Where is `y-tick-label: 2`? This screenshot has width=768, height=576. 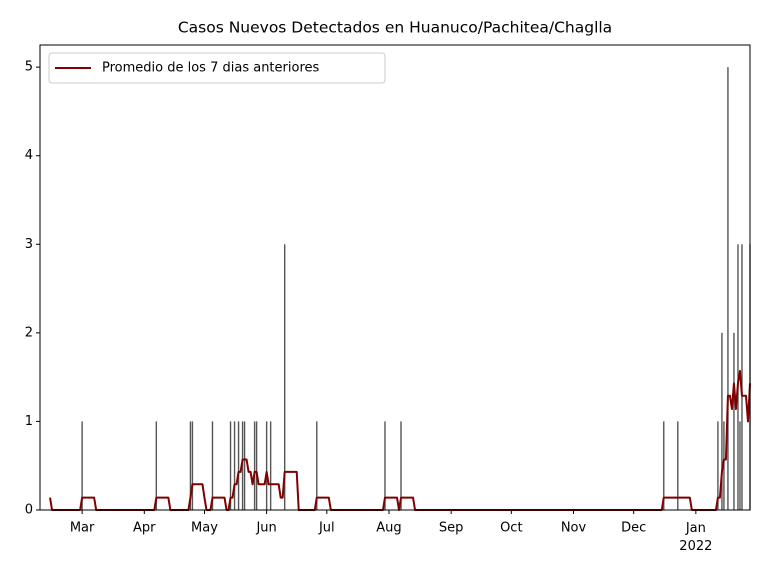 y-tick-label: 2 is located at coordinates (29, 332).